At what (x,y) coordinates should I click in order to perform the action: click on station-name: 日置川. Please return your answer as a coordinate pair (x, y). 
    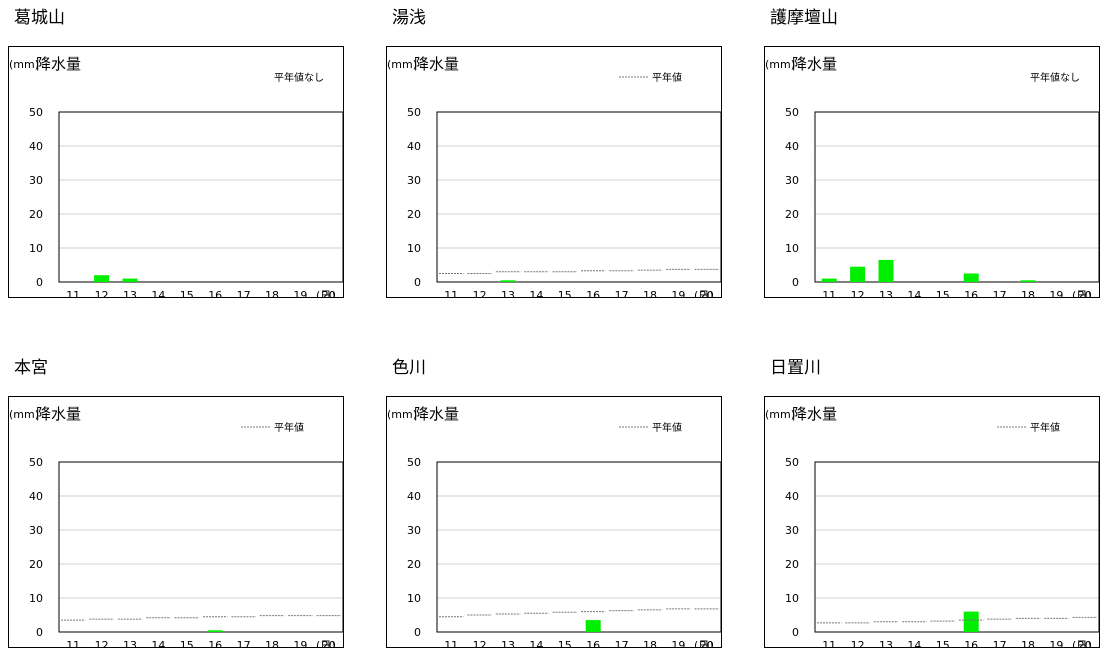
    Looking at the image, I should click on (795, 368).